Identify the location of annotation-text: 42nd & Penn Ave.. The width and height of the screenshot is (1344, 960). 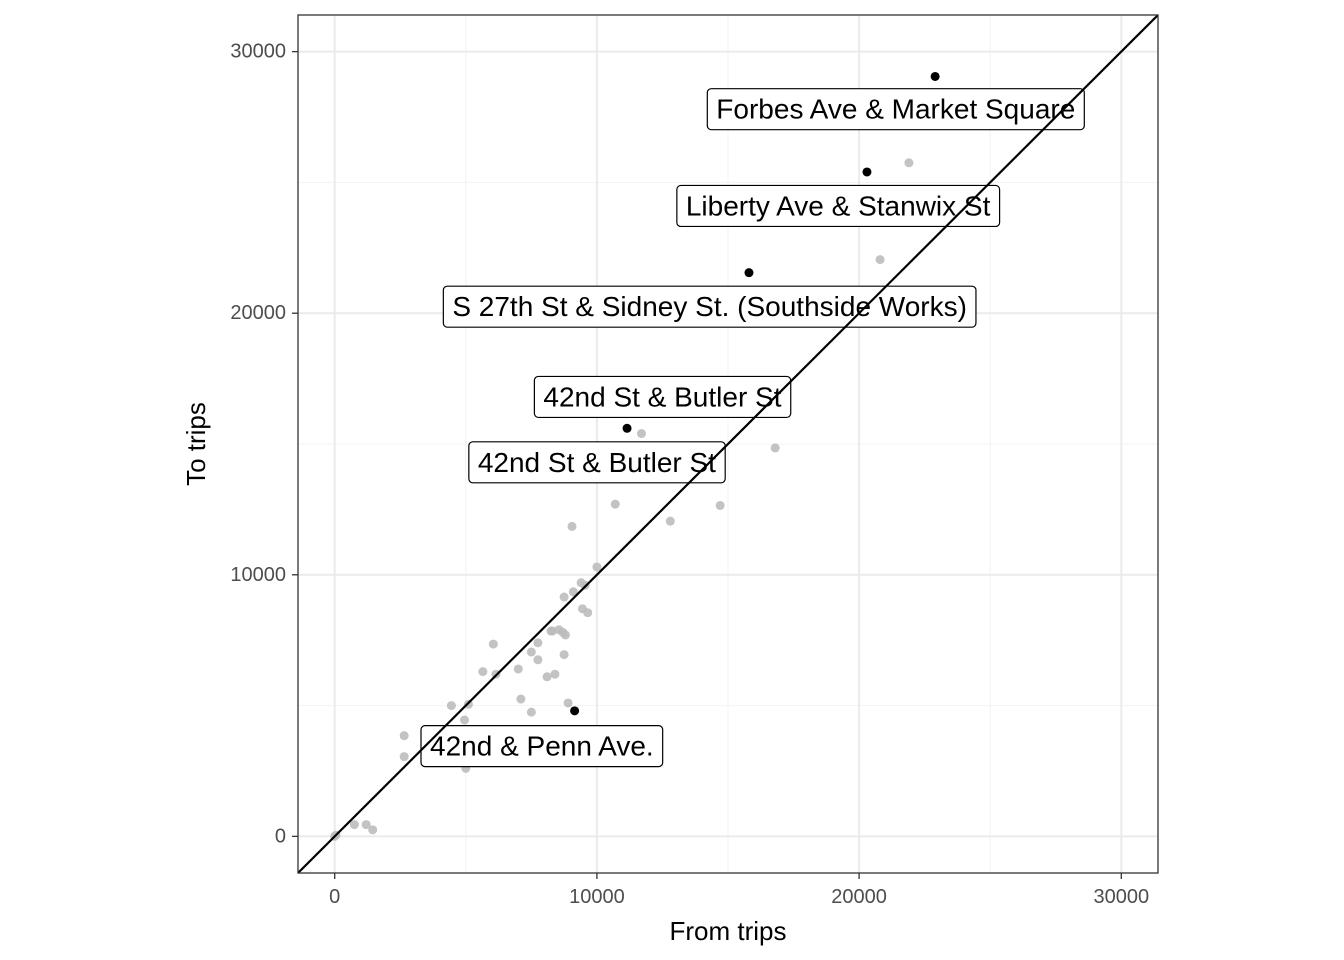
(542, 746).